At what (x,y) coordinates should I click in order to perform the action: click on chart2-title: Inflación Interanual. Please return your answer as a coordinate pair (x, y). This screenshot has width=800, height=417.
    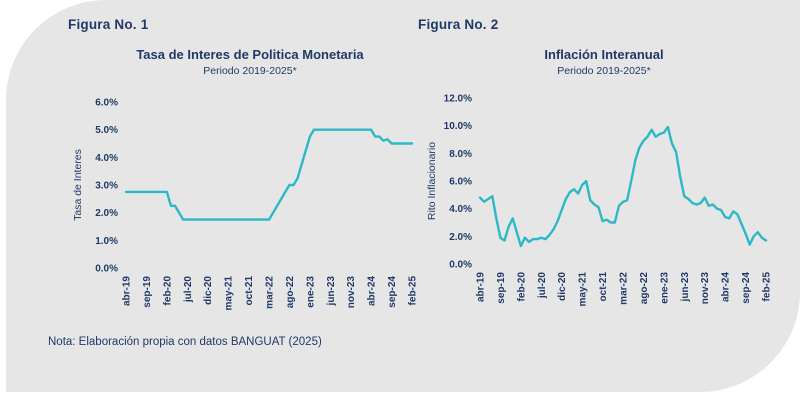
    Looking at the image, I should click on (604, 54).